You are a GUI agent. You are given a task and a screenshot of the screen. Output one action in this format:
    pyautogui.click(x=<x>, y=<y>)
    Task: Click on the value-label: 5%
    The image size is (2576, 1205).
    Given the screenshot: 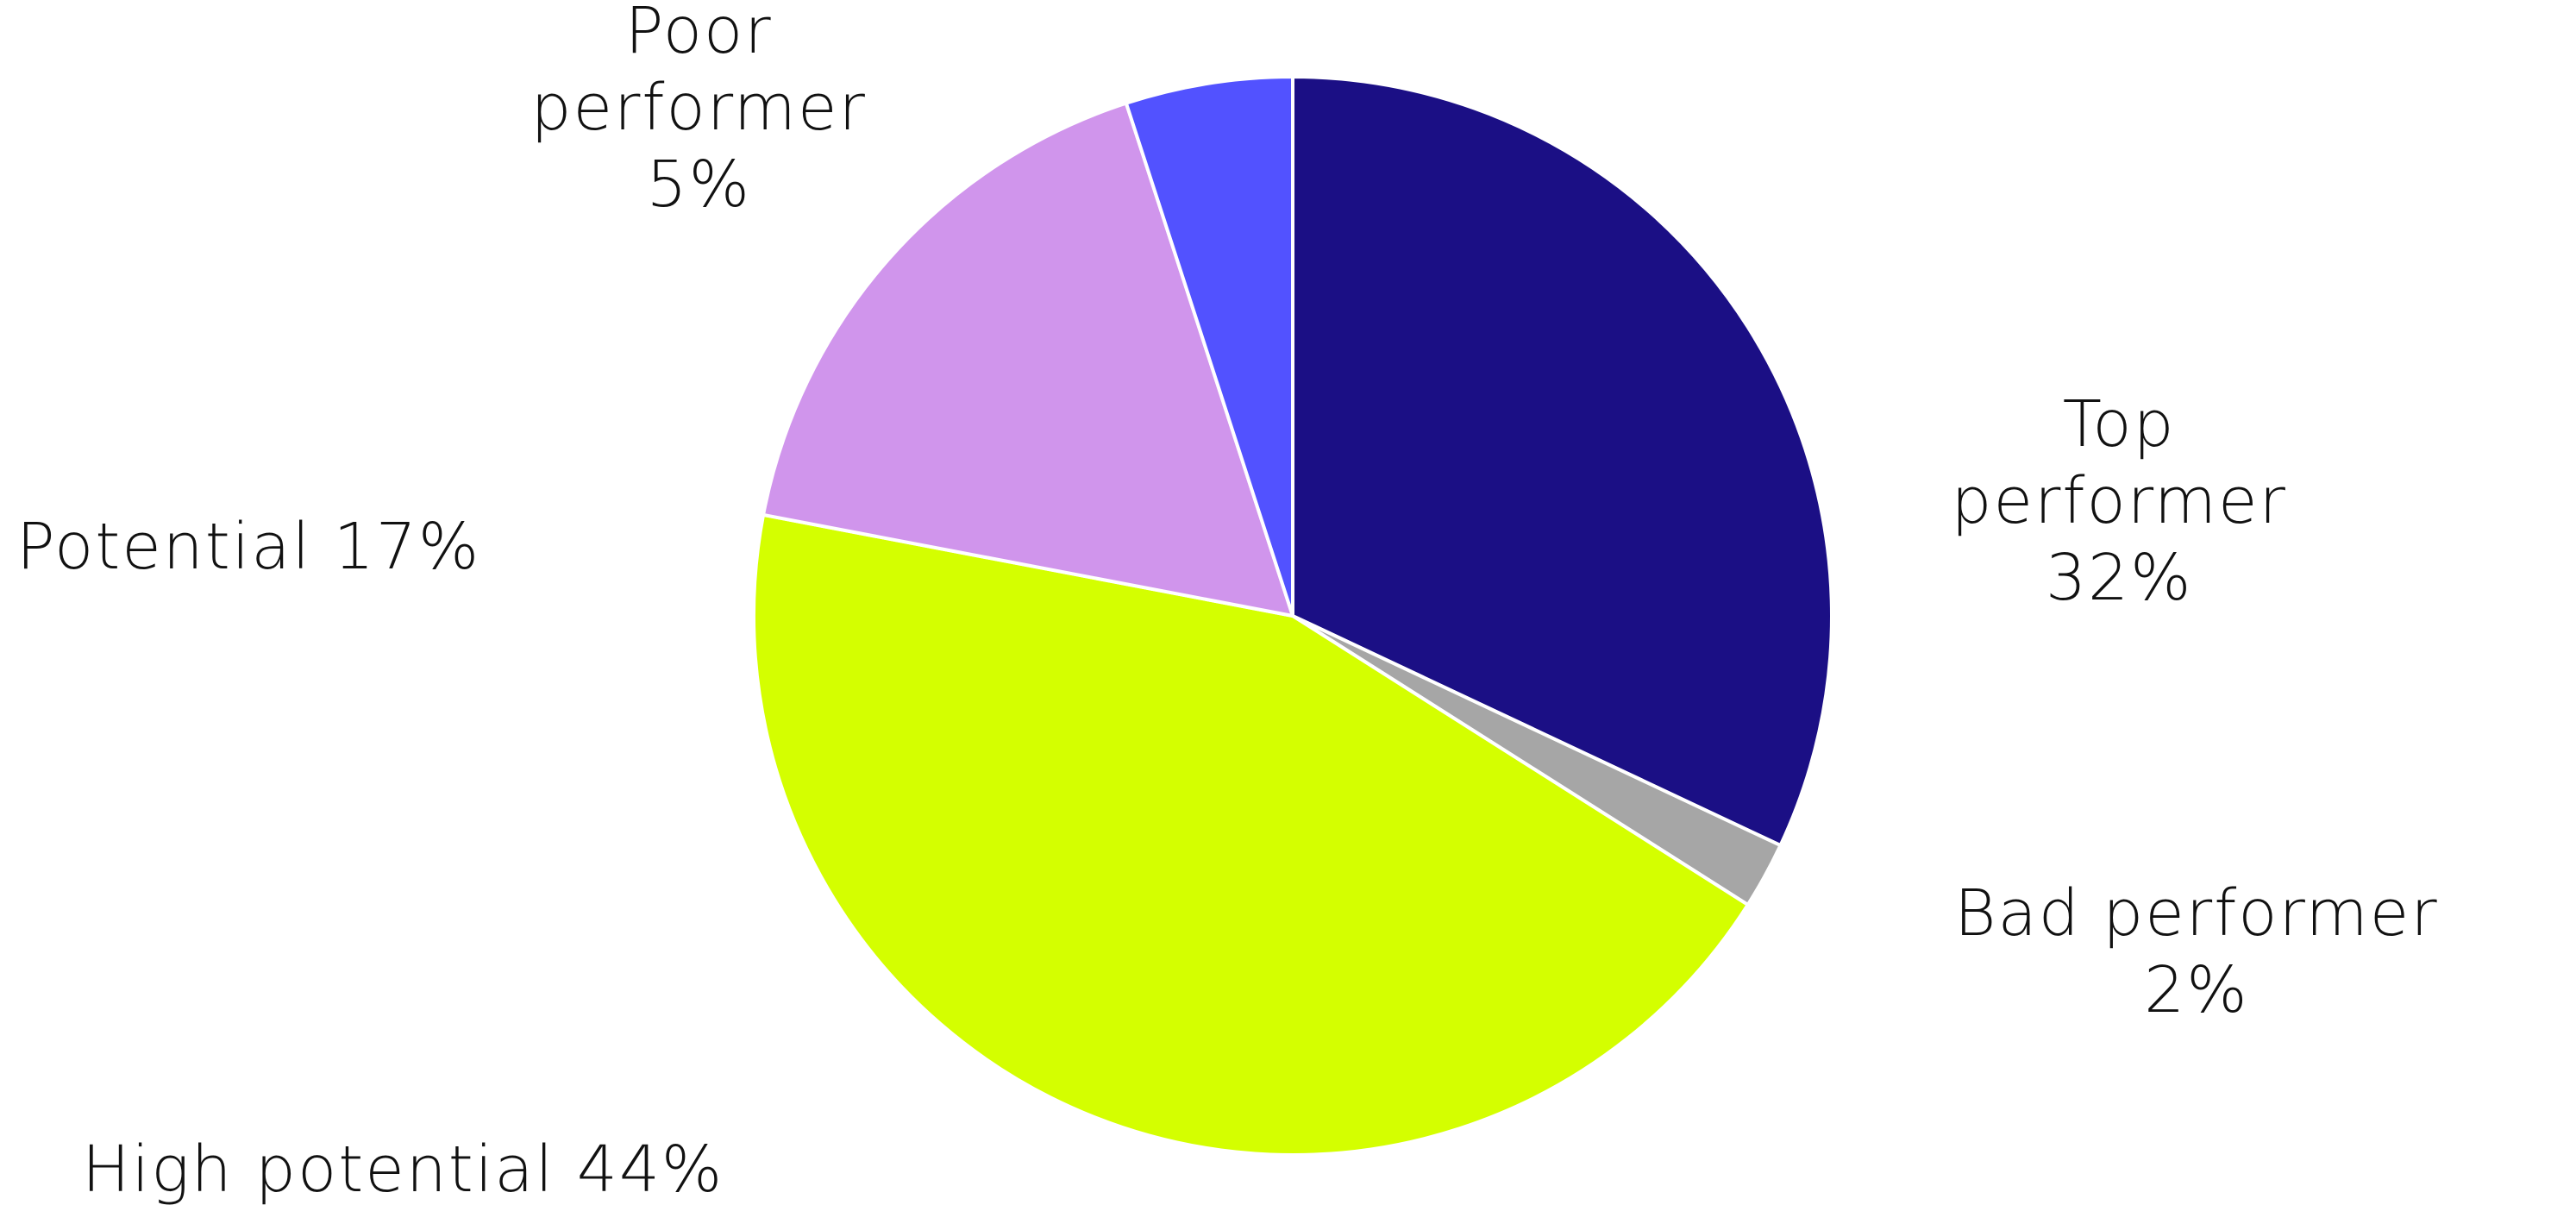 What is the action you would take?
    pyautogui.click(x=698, y=184)
    